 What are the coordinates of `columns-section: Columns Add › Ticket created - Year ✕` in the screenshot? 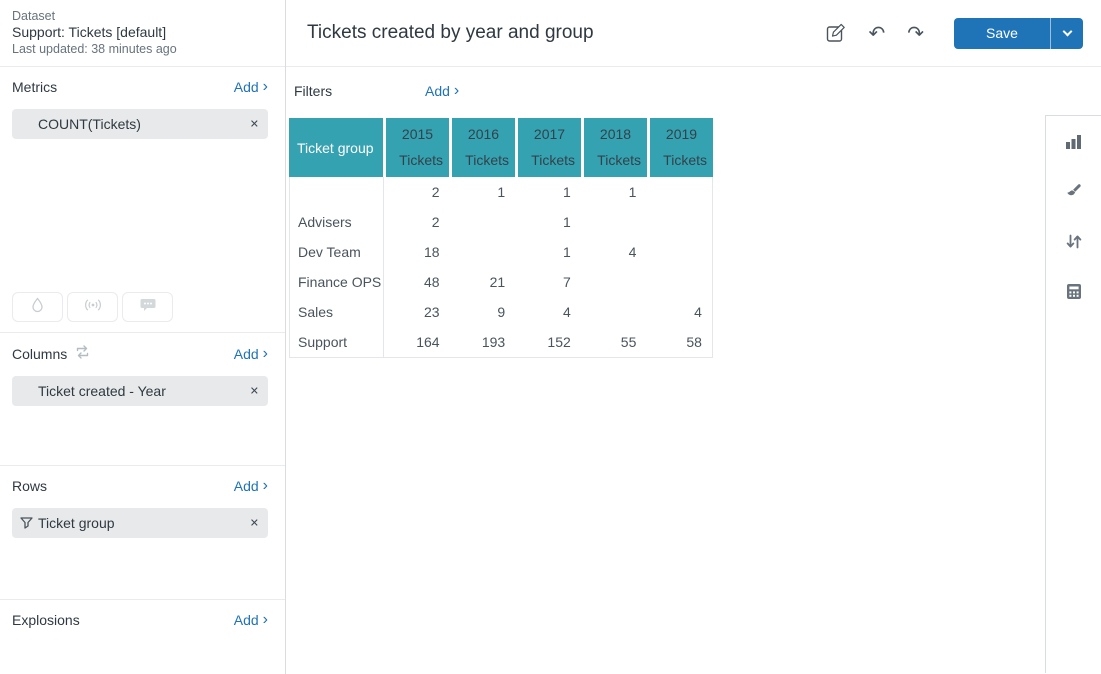 It's located at (142, 399).